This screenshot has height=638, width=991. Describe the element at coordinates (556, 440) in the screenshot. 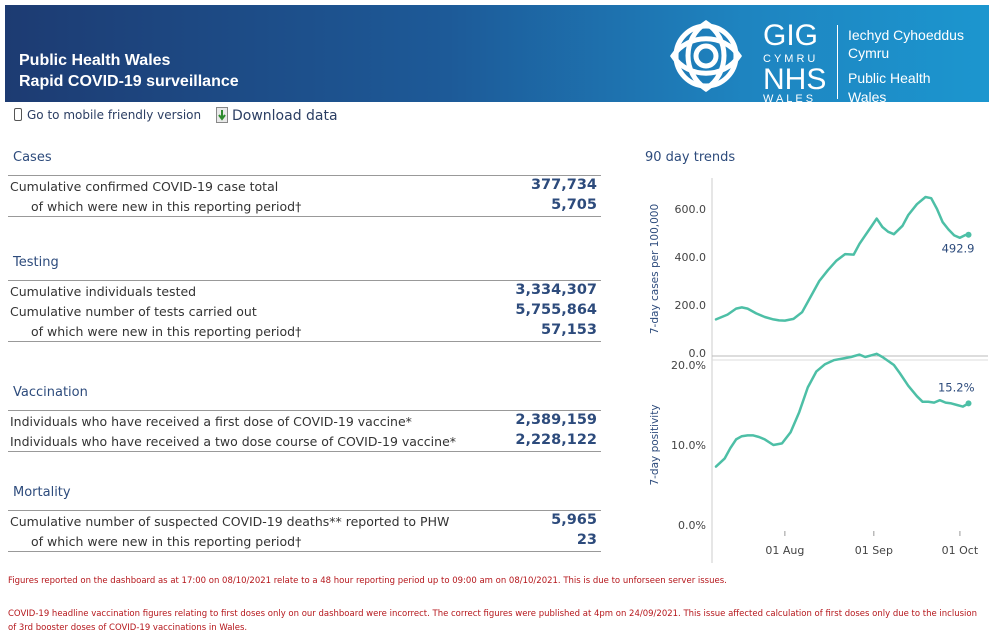

I see `row-value: 2,228,122` at that location.